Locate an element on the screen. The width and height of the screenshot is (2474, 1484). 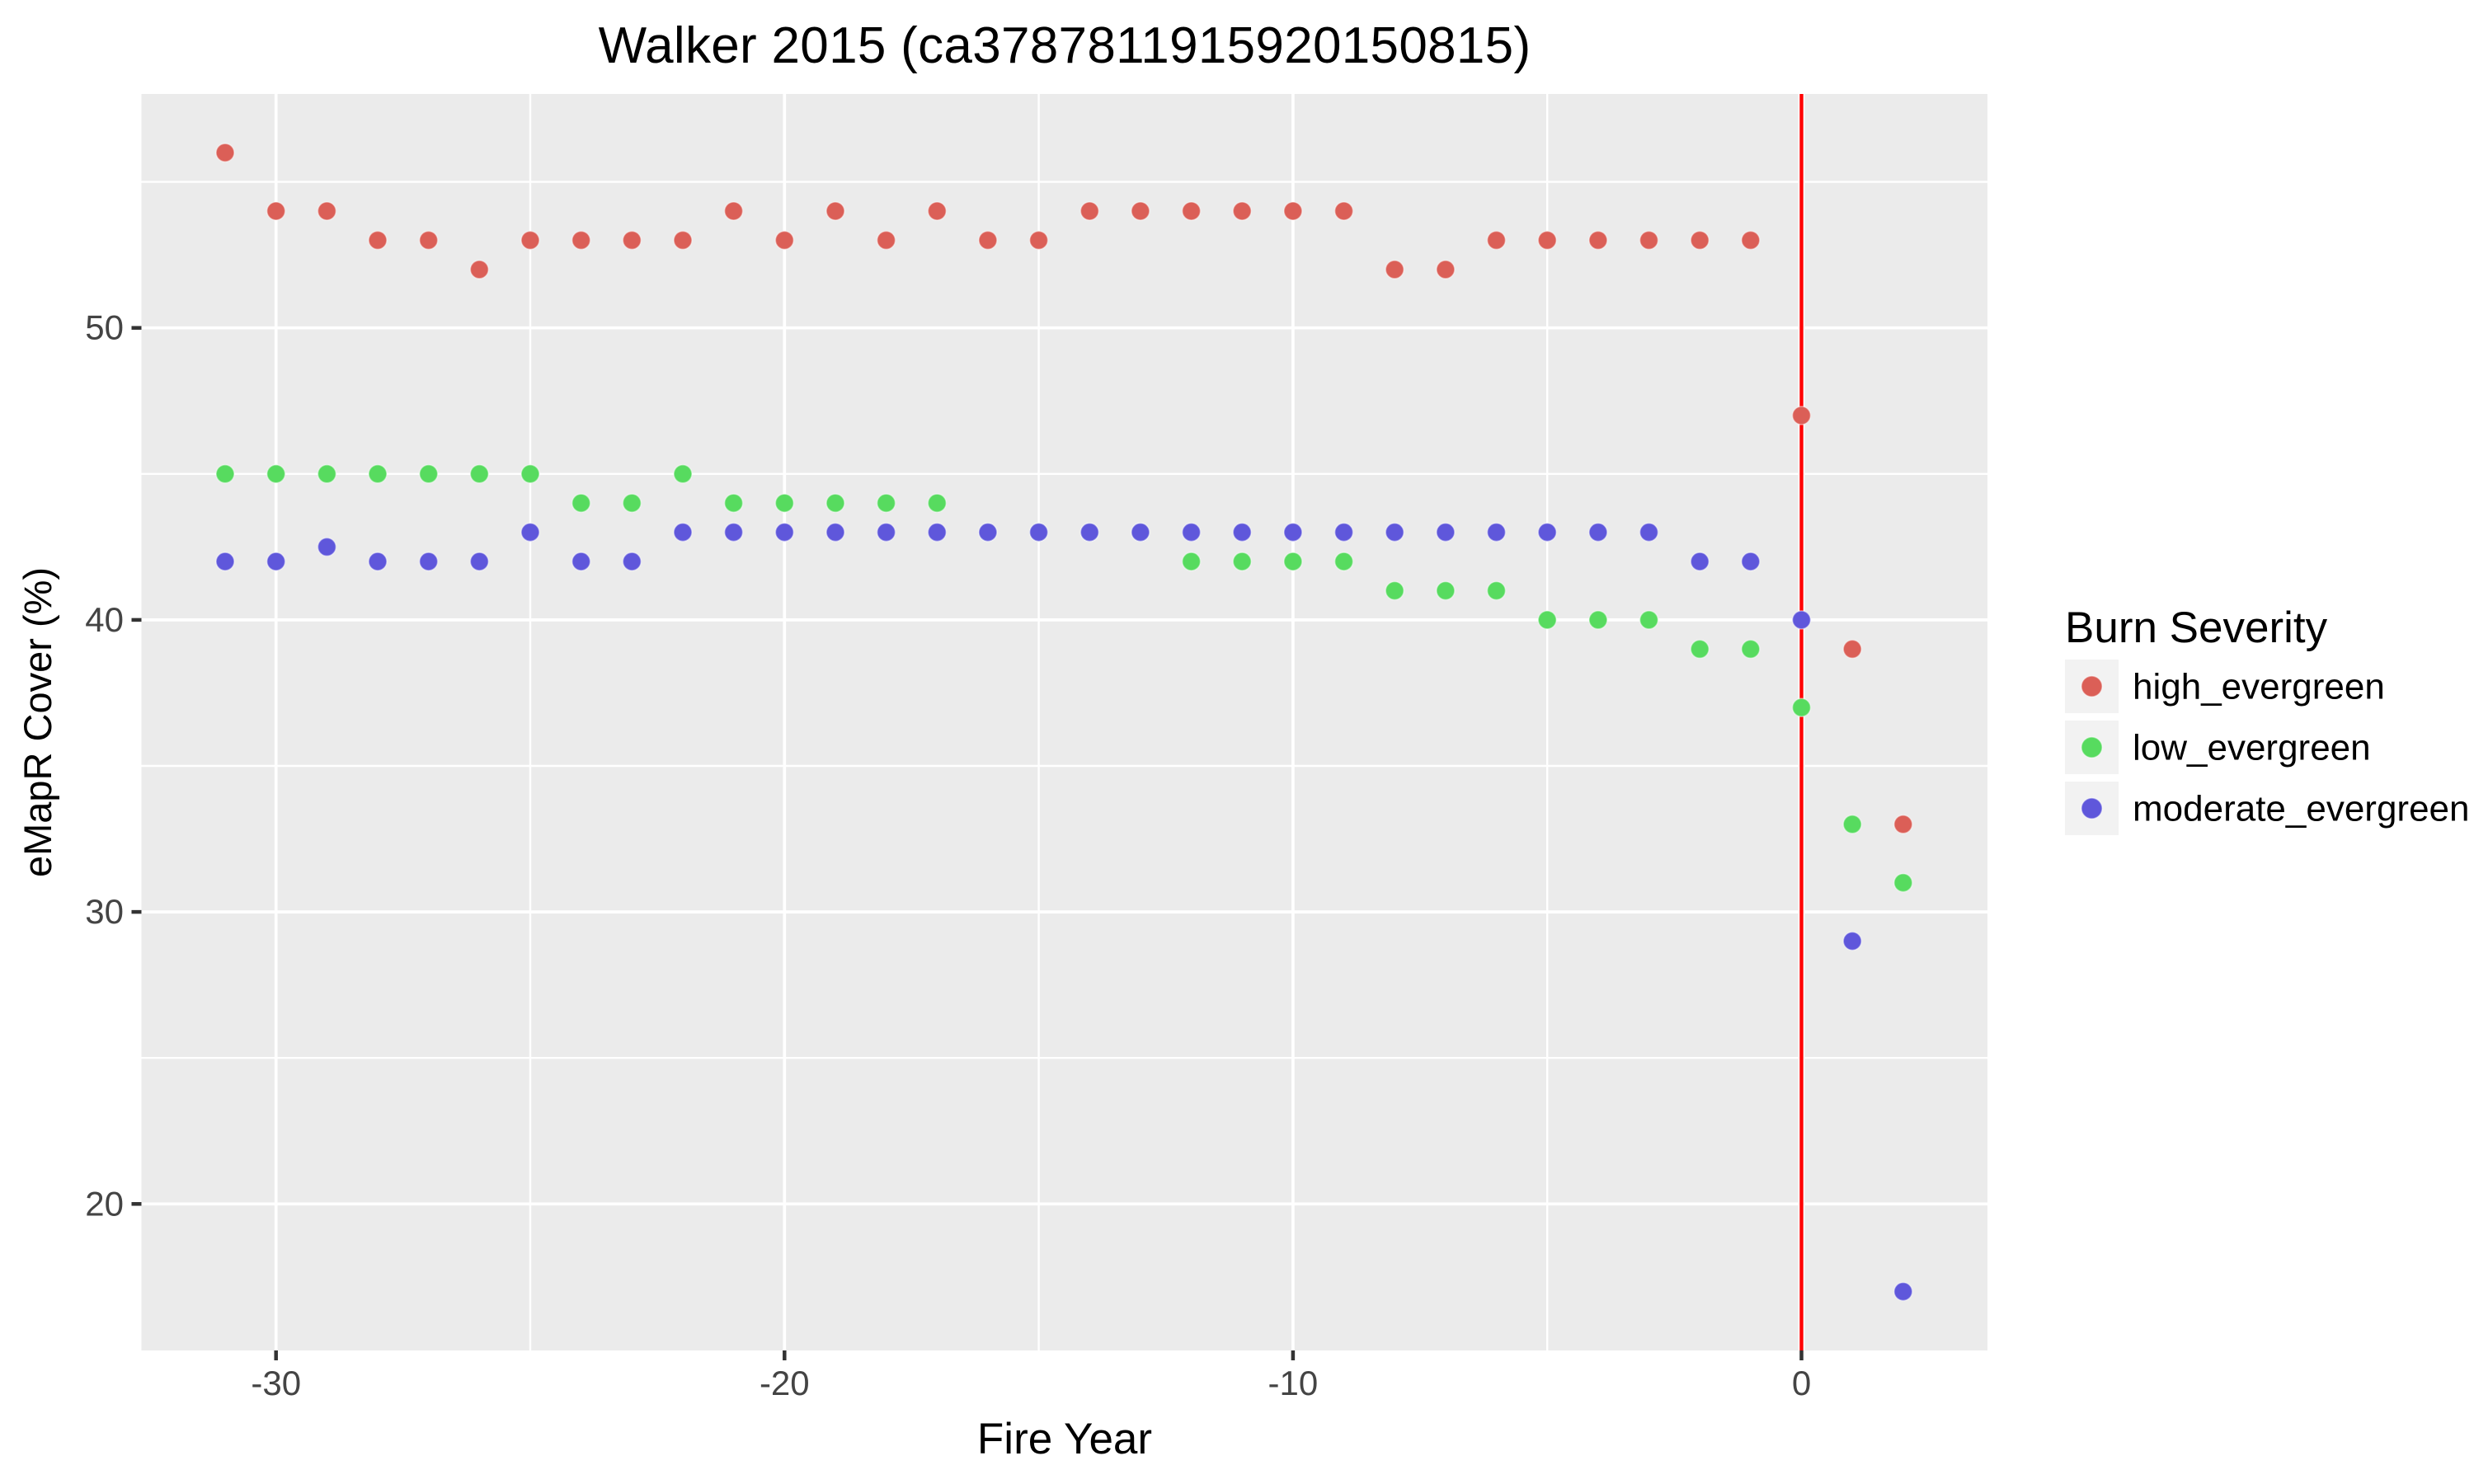
svg-text: 0 is located at coordinates (1801, 1383).